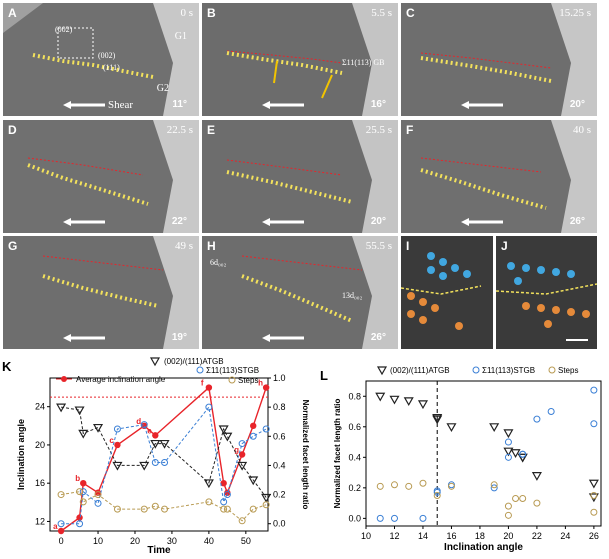 This screenshot has width=609, height=559. I want to click on tem-image-g, so click(101, 292).